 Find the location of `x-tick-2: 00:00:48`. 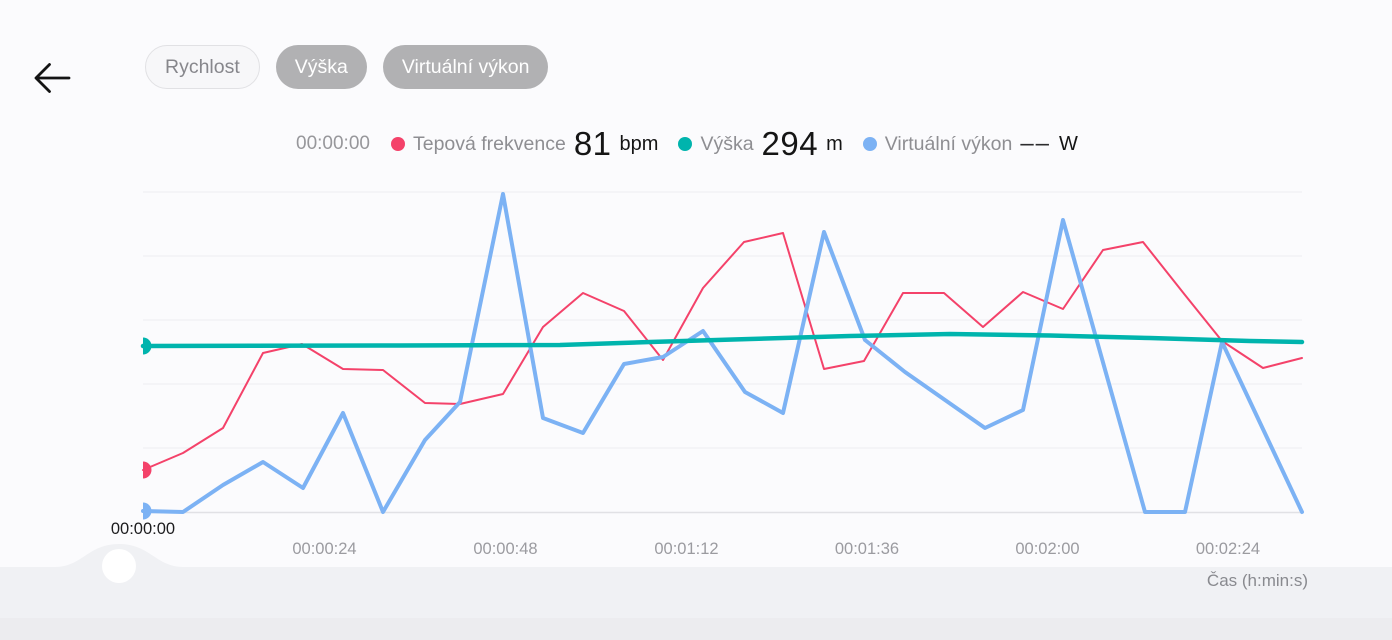

x-tick-2: 00:00:48 is located at coordinates (505, 549).